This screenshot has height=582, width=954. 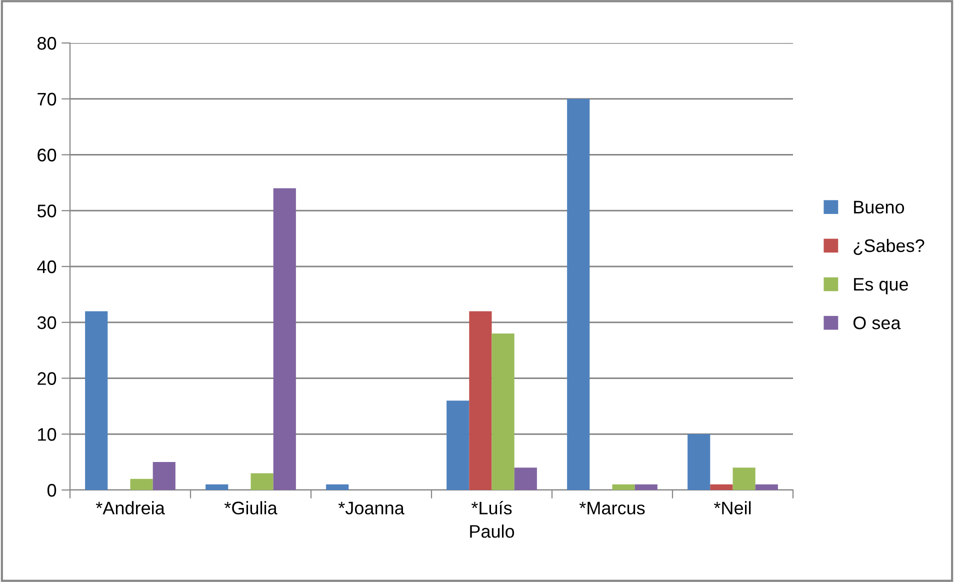 I want to click on x-tick-label: *Luís Paulo, so click(x=492, y=519).